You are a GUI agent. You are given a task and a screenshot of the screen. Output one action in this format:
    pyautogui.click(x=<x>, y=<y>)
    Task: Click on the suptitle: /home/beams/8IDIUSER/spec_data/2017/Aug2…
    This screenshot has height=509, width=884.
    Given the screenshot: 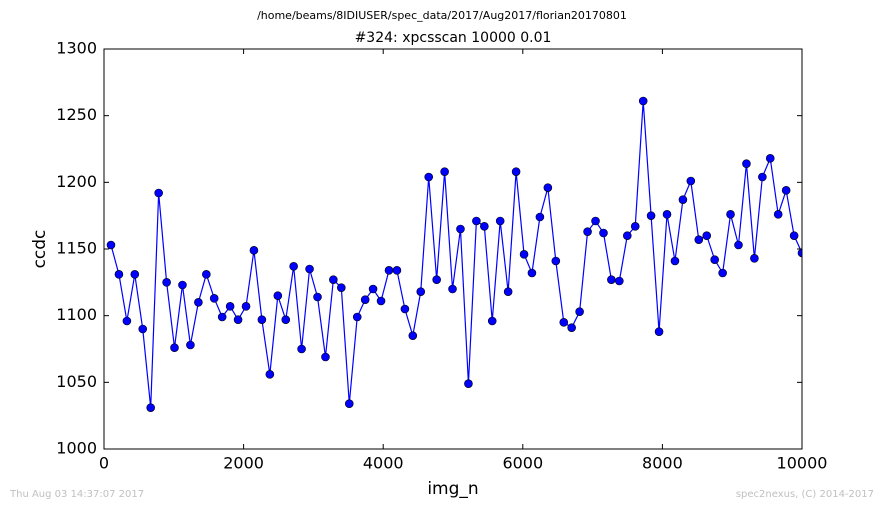 What is the action you would take?
    pyautogui.click(x=442, y=15)
    